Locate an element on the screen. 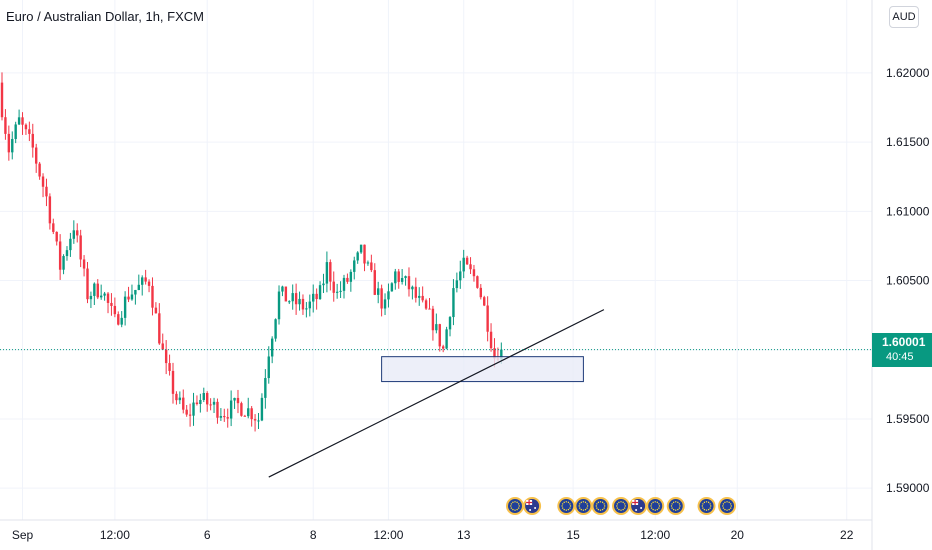  chart-drawings is located at coordinates (436, 393).